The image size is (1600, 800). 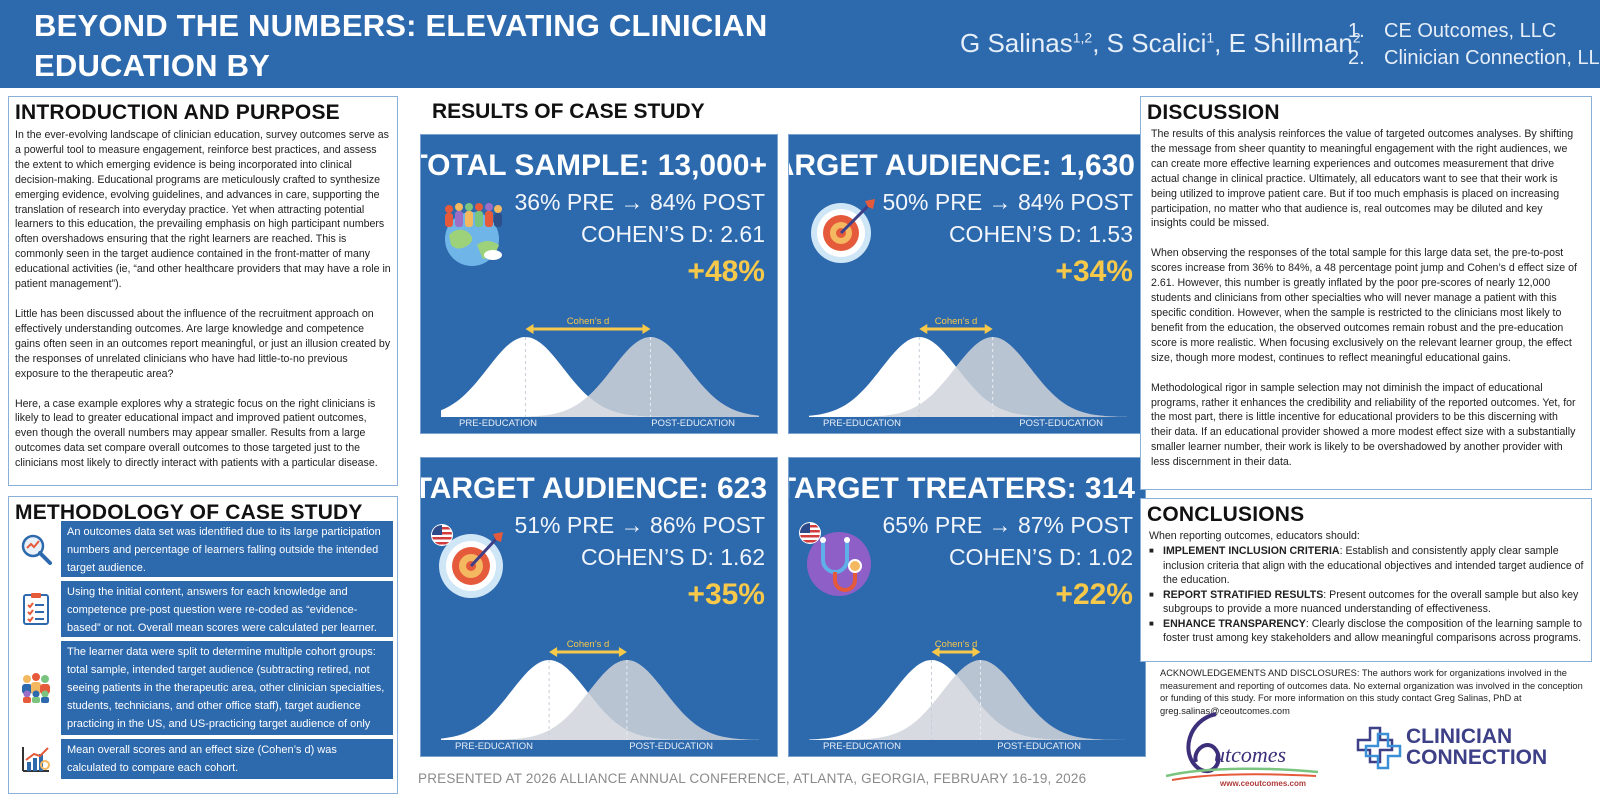 What do you see at coordinates (1243, 594) in the screenshot?
I see `conclusion-item-title: REPORT STRATIFIED RESULTS` at bounding box center [1243, 594].